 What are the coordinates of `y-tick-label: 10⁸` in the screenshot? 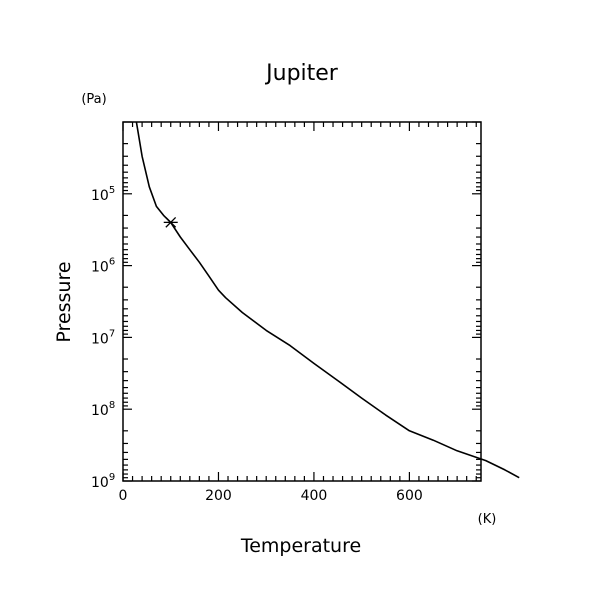 It's located at (103, 409).